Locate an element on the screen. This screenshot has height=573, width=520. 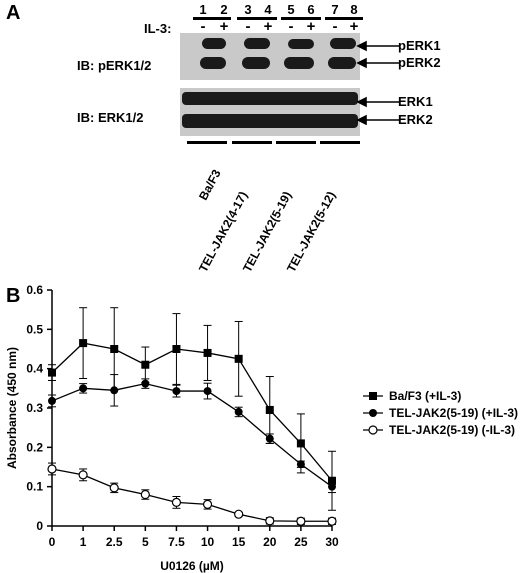
legend-label: Ba/F3 (+IL-3) is located at coordinates (425, 396).